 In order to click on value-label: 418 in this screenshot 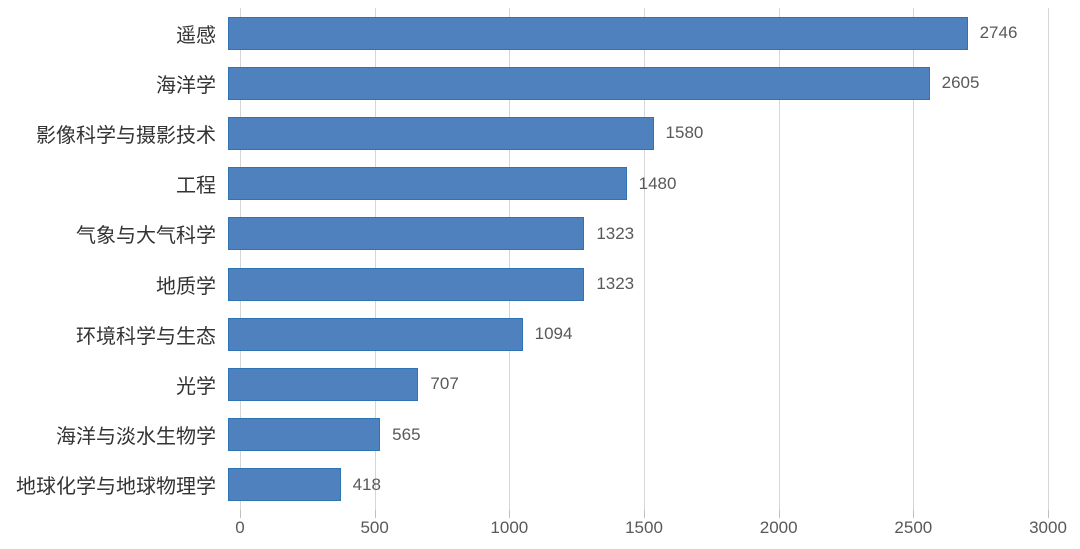, I will do `click(366, 484)`.